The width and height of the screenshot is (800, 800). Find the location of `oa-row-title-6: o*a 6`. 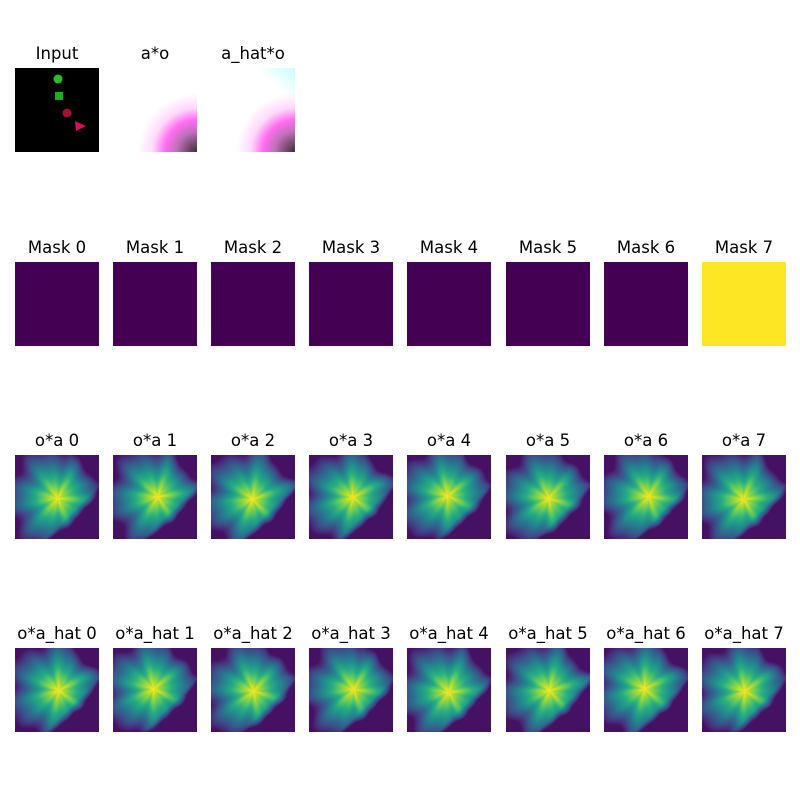

oa-row-title-6: o*a 6 is located at coordinates (646, 440).